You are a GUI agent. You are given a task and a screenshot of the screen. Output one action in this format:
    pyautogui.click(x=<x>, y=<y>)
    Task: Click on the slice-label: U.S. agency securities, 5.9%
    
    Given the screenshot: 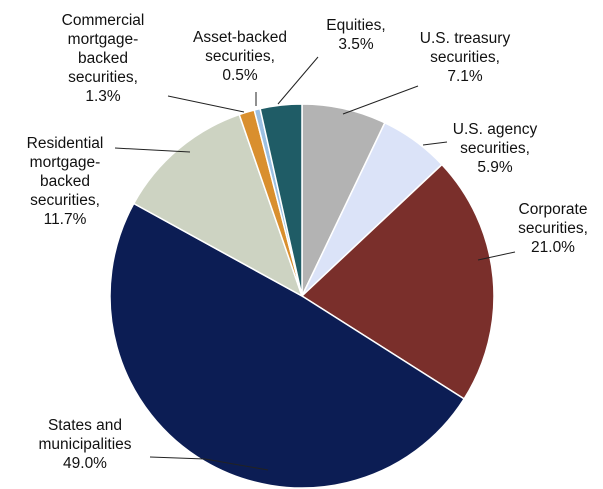 What is the action you would take?
    pyautogui.click(x=495, y=148)
    